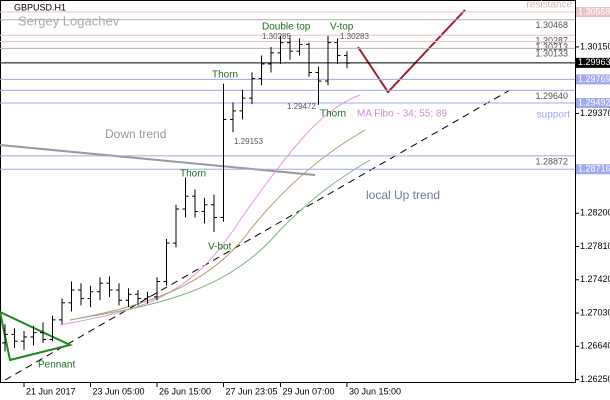  I want to click on y-tick-label: 1.29370, so click(595, 113).